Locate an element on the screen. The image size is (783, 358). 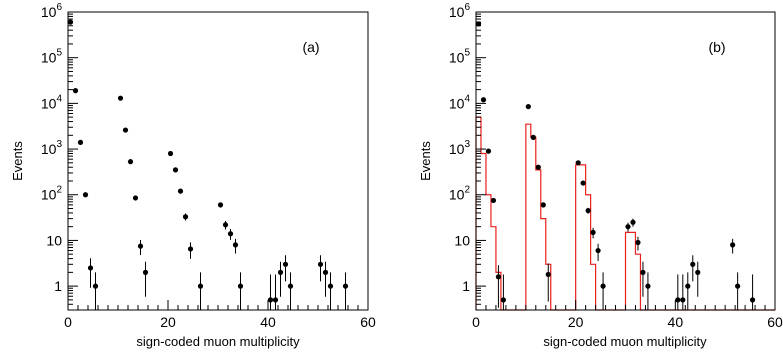
panel-b-y-tick-label: 10⁵ is located at coordinates (460, 57).